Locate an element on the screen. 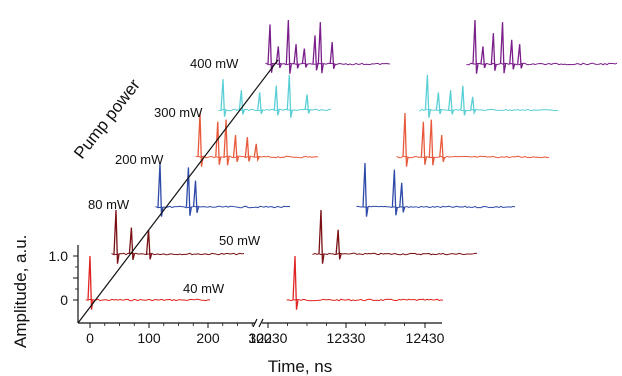 Image resolution: width=622 pixels, height=376 pixels. series-400mw is located at coordinates (441, 46).